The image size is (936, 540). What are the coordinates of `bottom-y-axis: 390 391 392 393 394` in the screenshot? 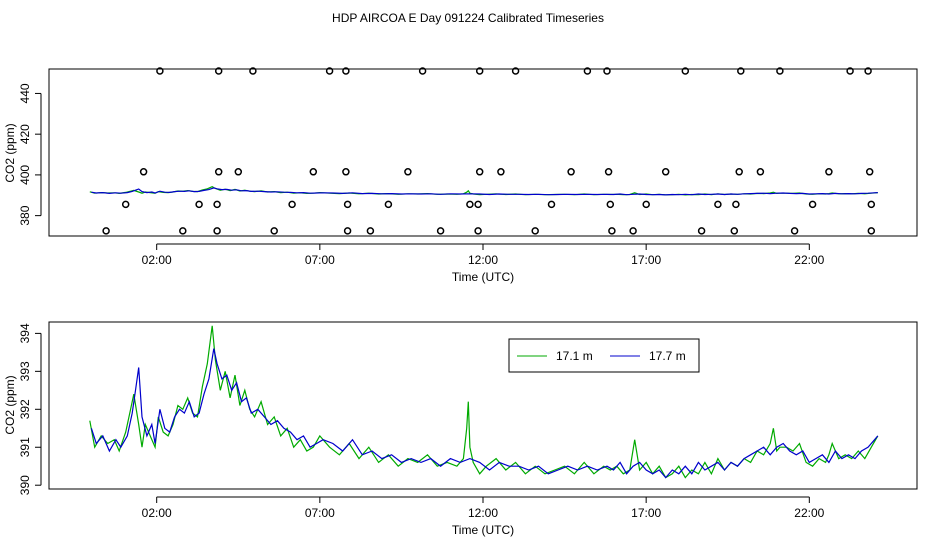 It's located at (30, 409).